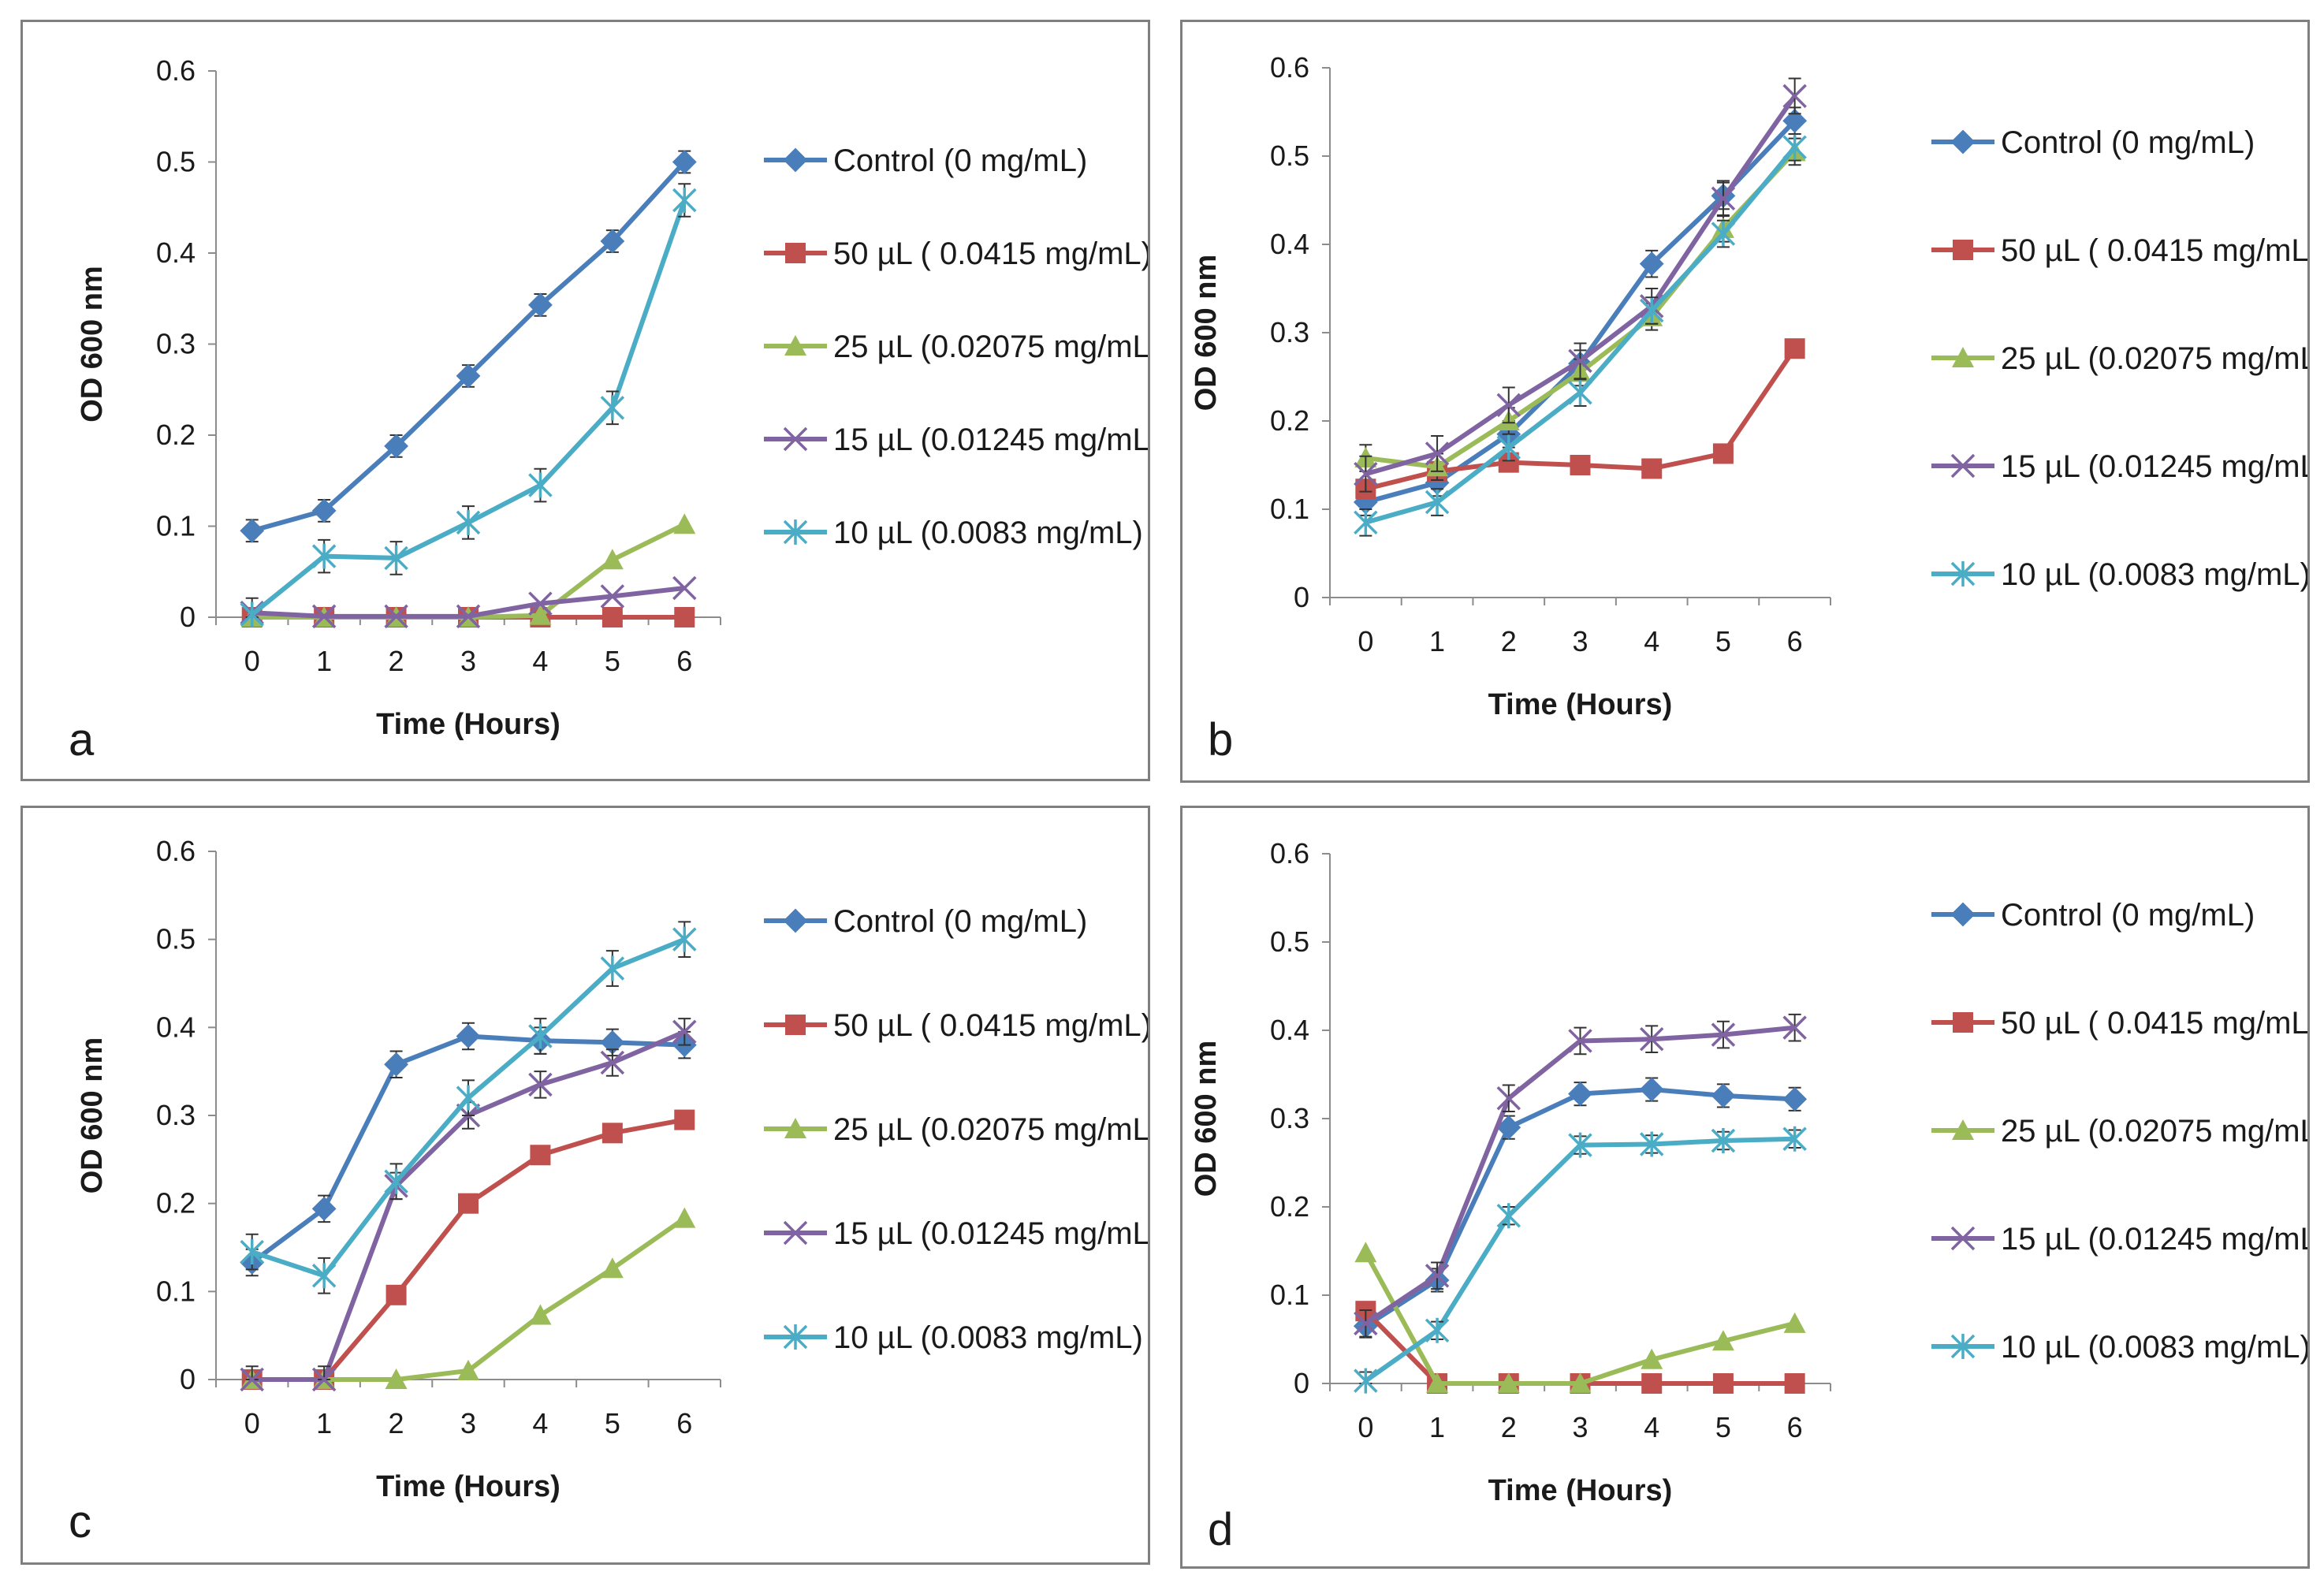  What do you see at coordinates (1580, 1427) in the screenshot?
I see `x-tick-label: 3` at bounding box center [1580, 1427].